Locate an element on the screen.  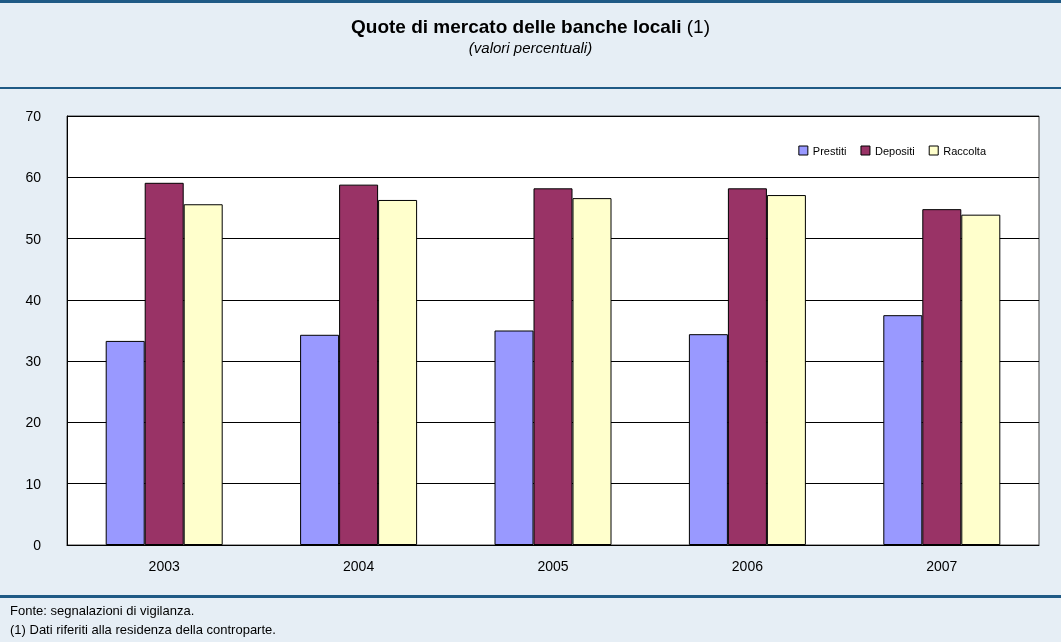
y-tick-label: 20 is located at coordinates (33, 422).